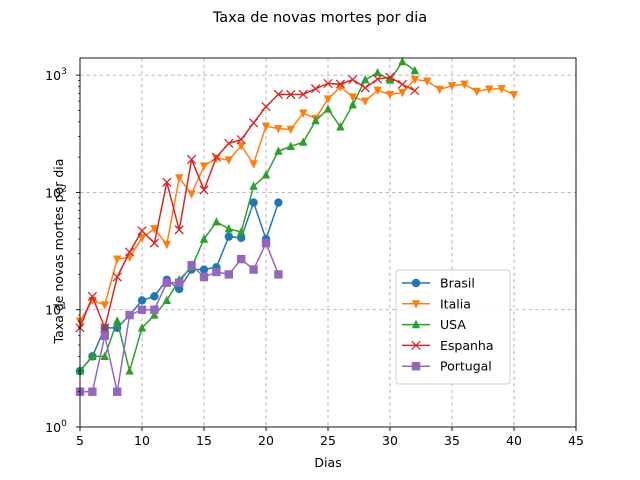 This screenshot has width=640, height=480. Describe the element at coordinates (416, 366) in the screenshot. I see `legend-marker-portugal` at that location.